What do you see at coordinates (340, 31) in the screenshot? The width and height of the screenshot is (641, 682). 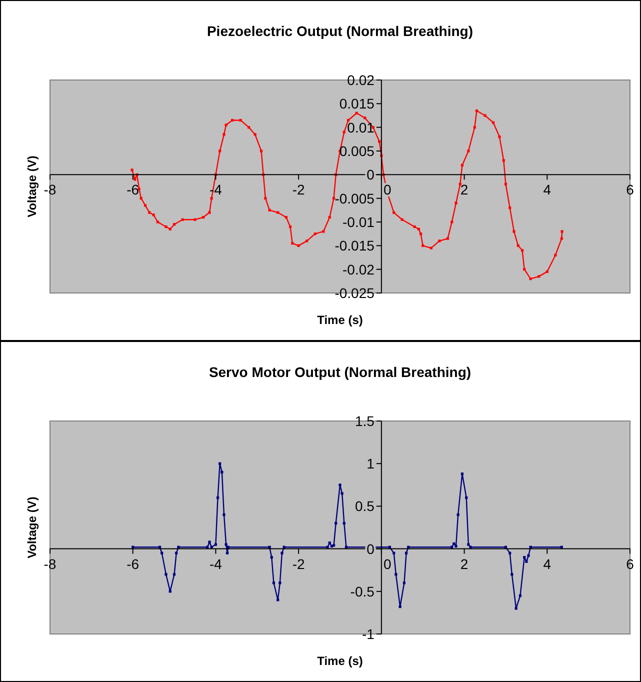 I see `chart-title: Piezoelectric Output (Normal Breathing)` at bounding box center [340, 31].